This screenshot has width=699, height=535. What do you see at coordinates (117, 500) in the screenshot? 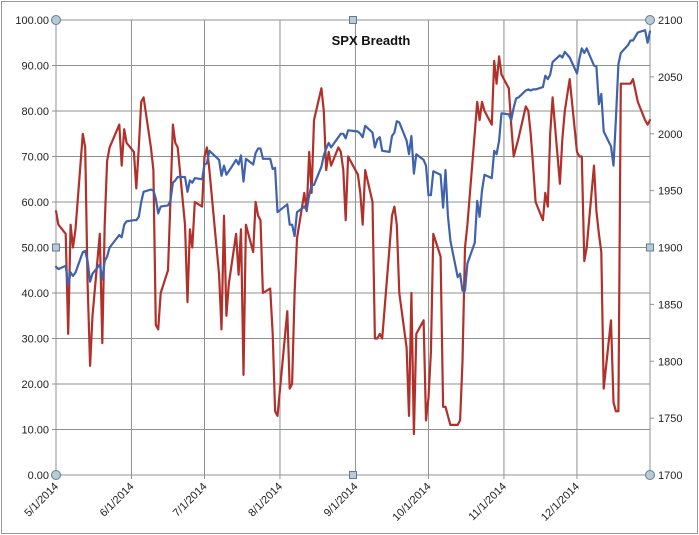
I see `x-tick-label: 6/1/2014` at bounding box center [117, 500].